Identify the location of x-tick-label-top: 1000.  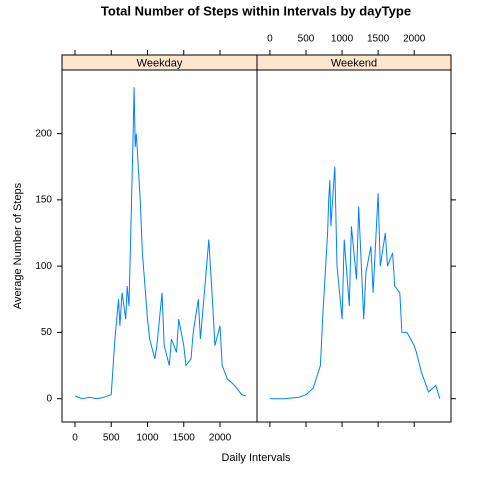
(342, 39).